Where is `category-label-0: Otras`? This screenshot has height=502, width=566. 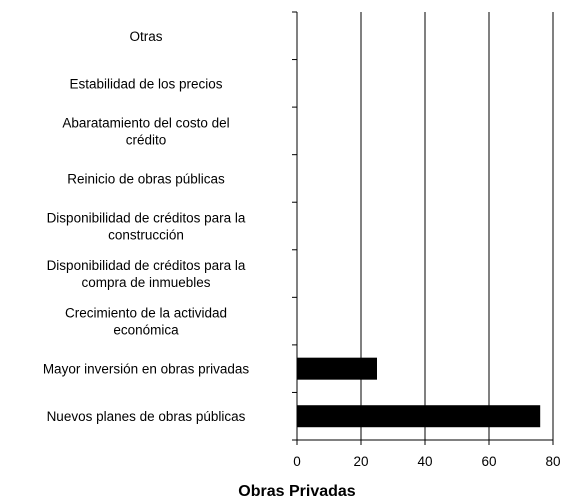 category-label-0: Otras is located at coordinates (145, 36).